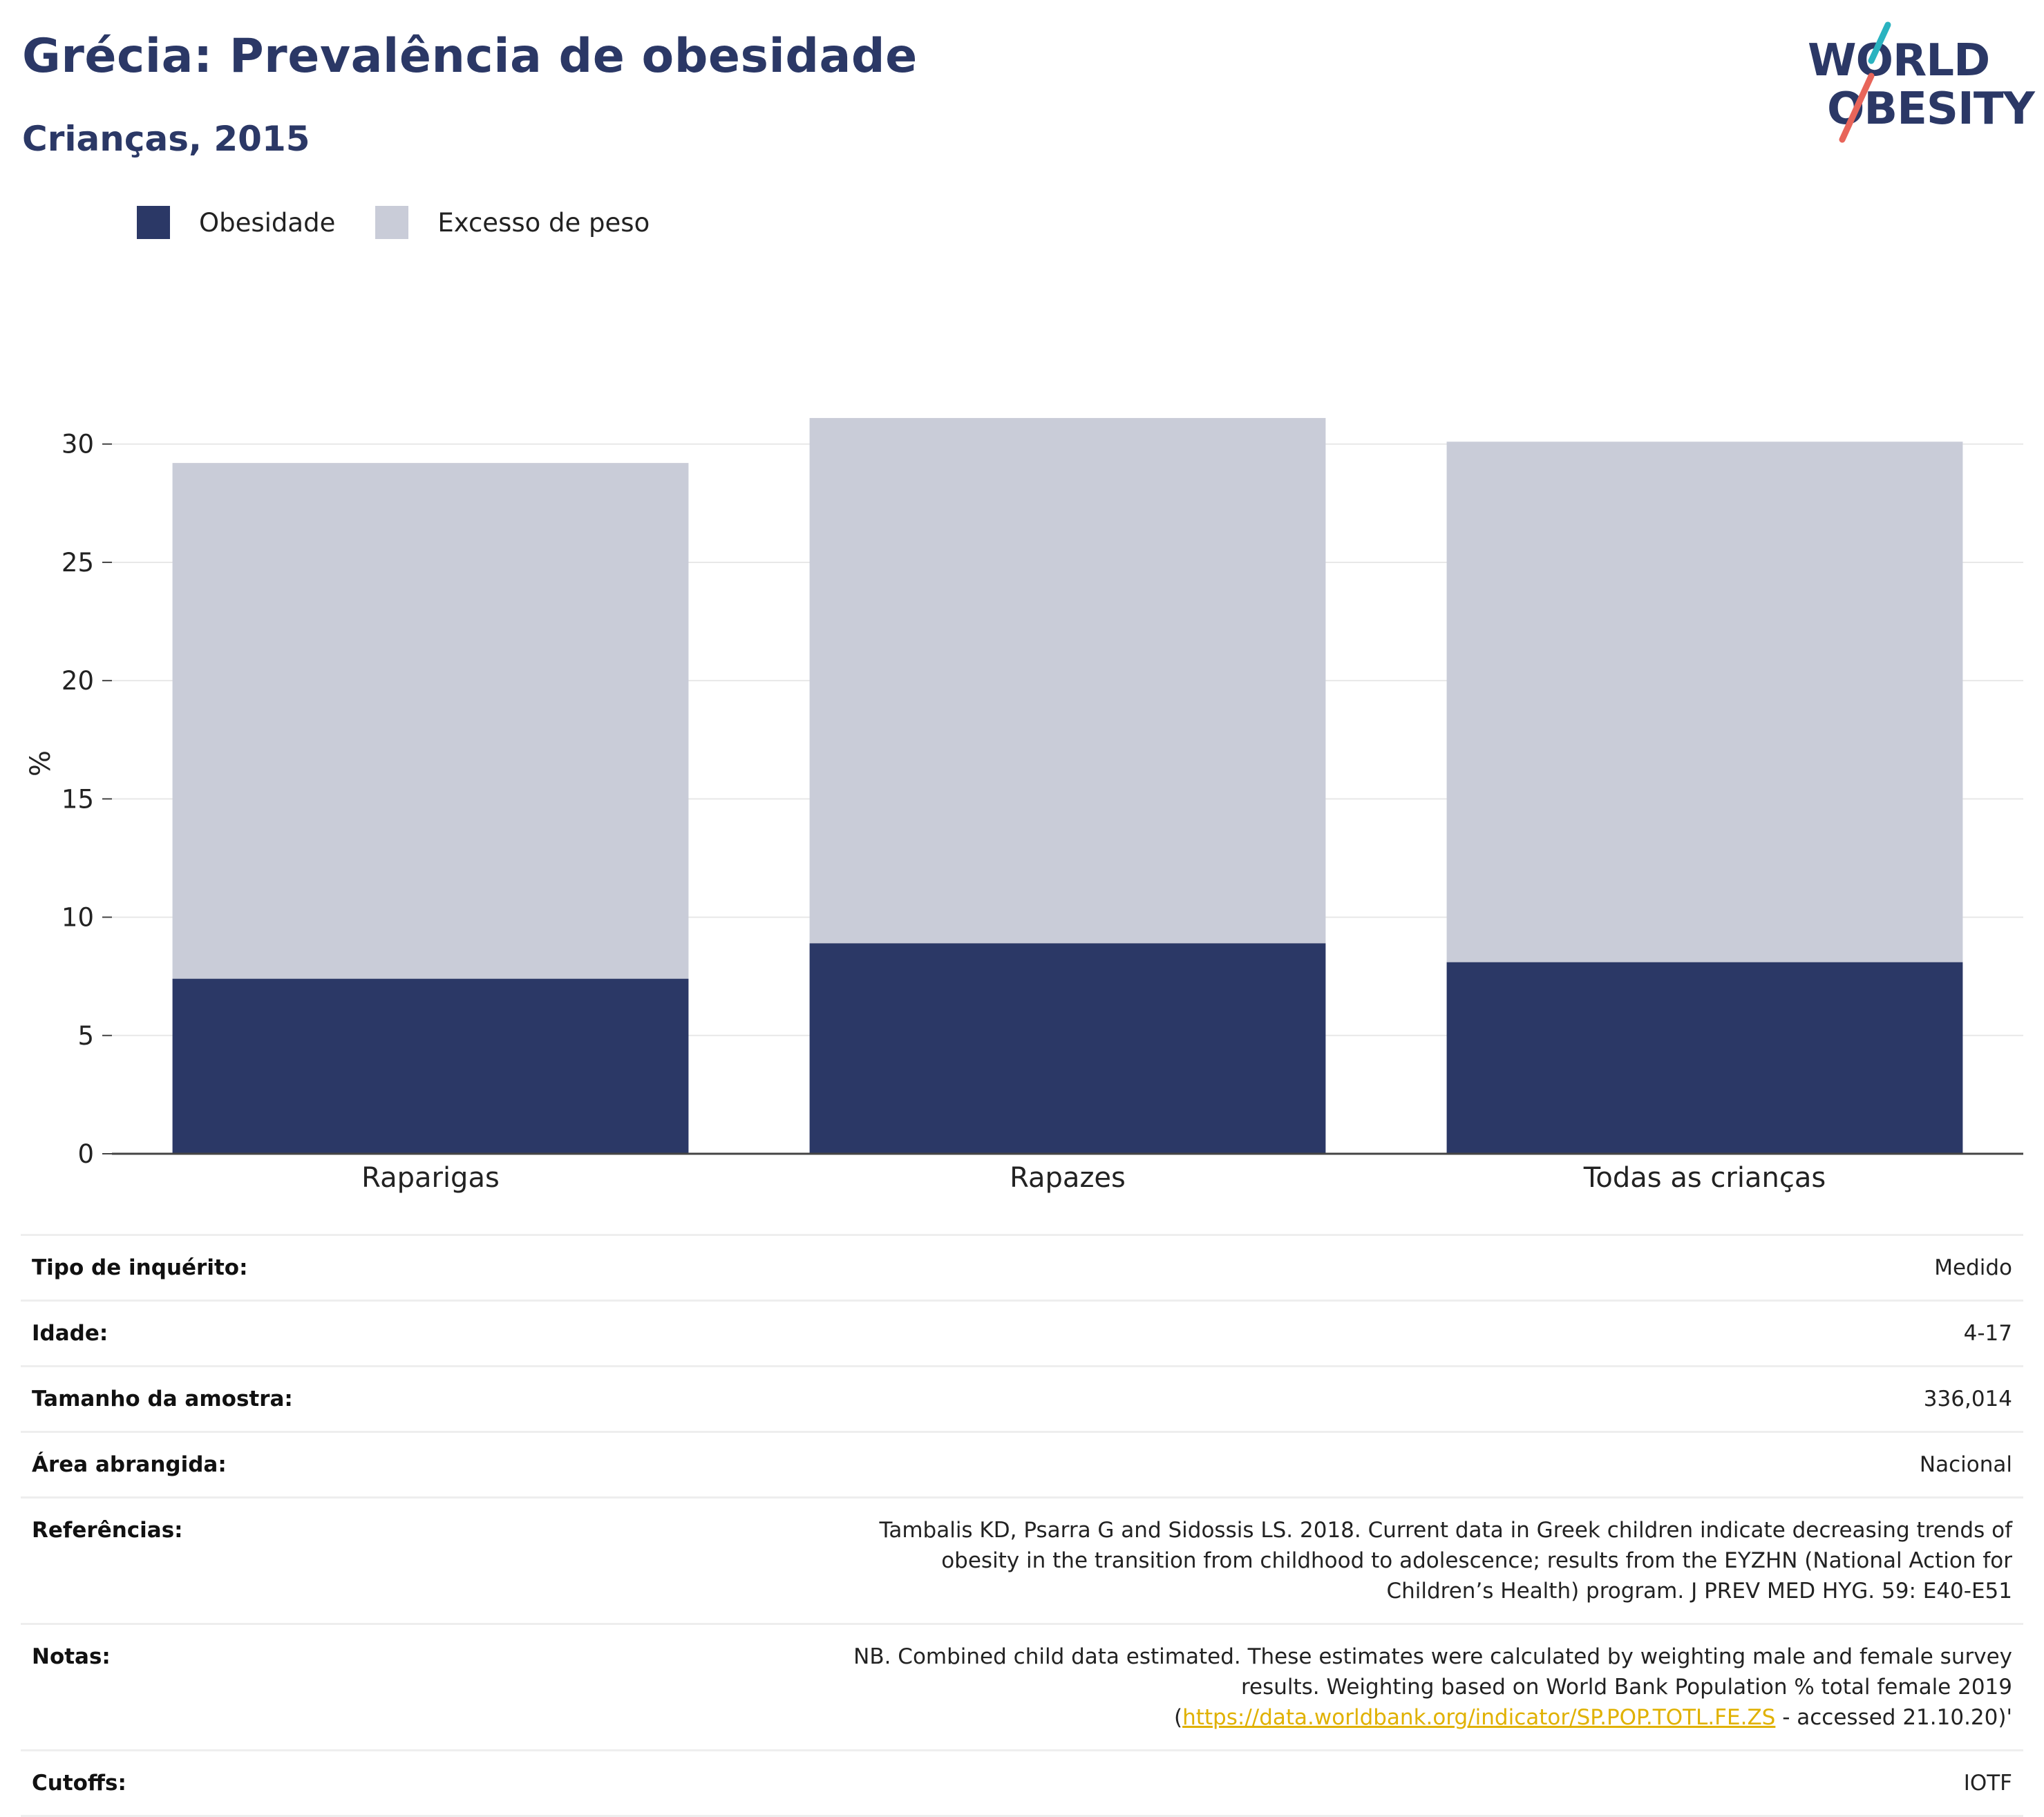 The image size is (2044, 1817). I want to click on legend-swatch-obesity, so click(153, 222).